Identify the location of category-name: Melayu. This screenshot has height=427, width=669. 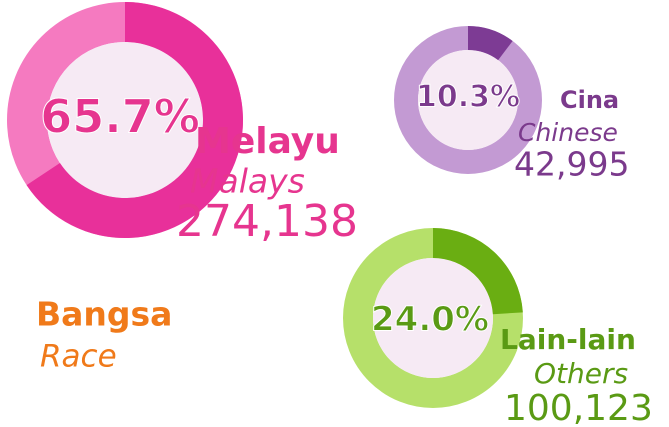
(267, 141).